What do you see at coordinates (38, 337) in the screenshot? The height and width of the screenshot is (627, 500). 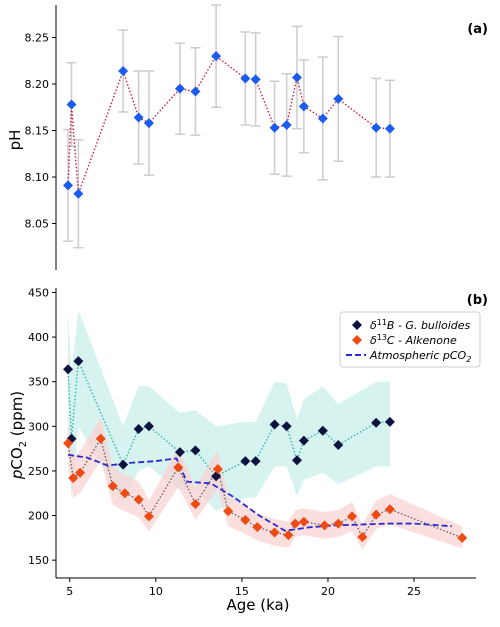 I see `panel-b-ytick-label: 400` at bounding box center [38, 337].